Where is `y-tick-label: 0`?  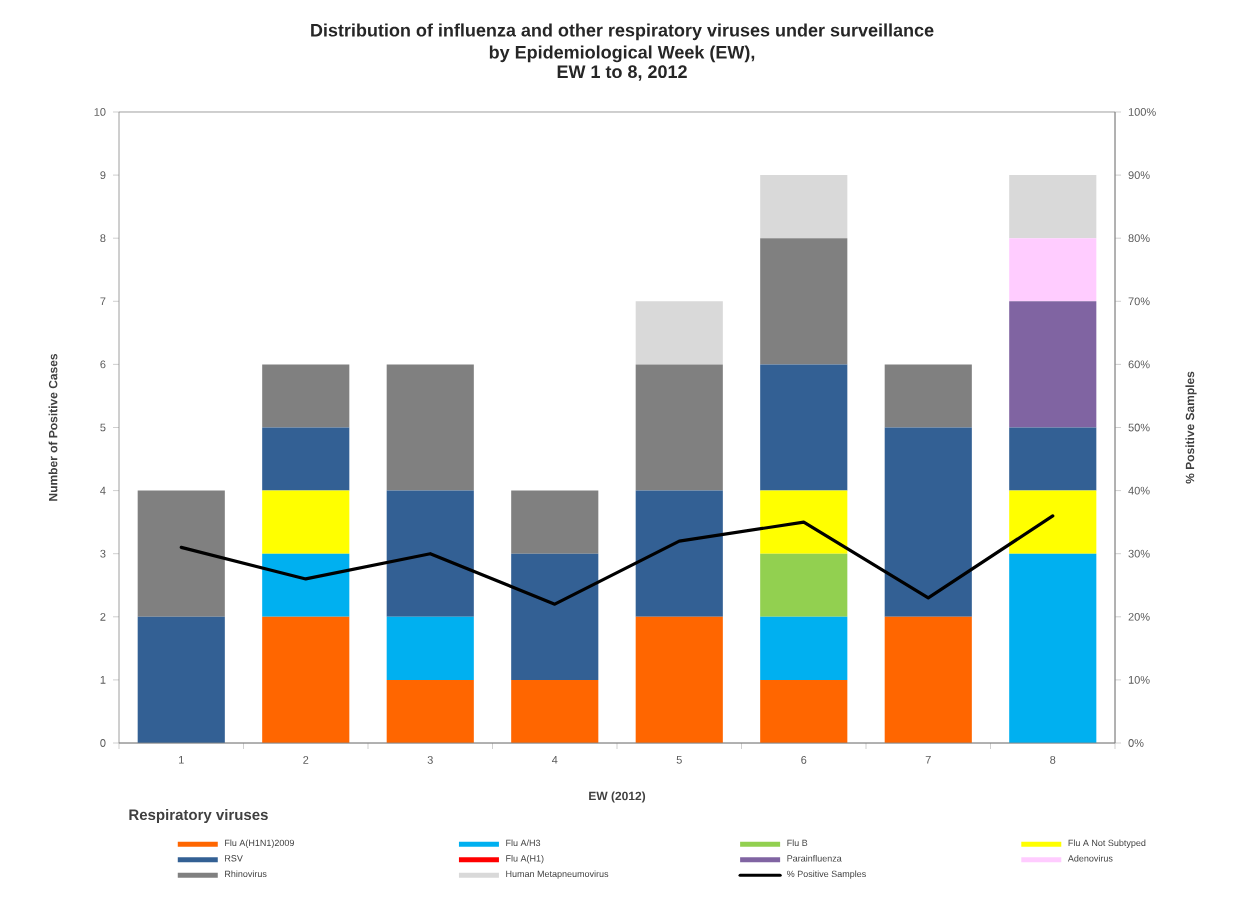
y-tick-label: 0 is located at coordinates (103, 743).